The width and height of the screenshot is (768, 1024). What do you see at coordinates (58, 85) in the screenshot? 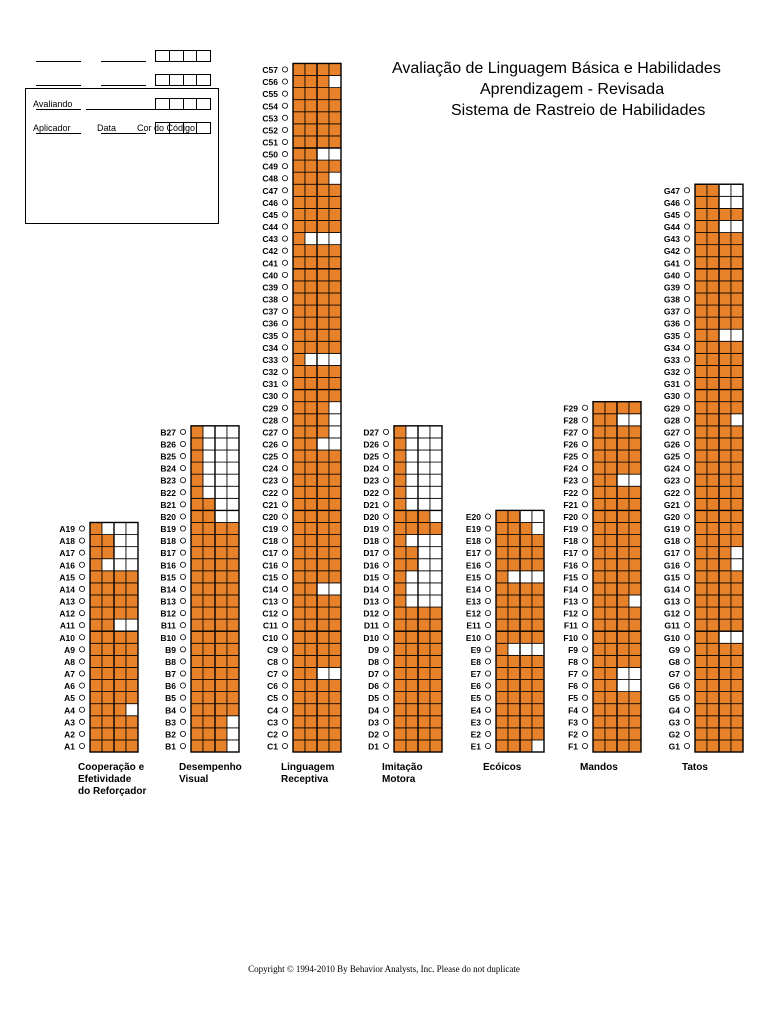
I see `aplicador-line` at bounding box center [58, 85].